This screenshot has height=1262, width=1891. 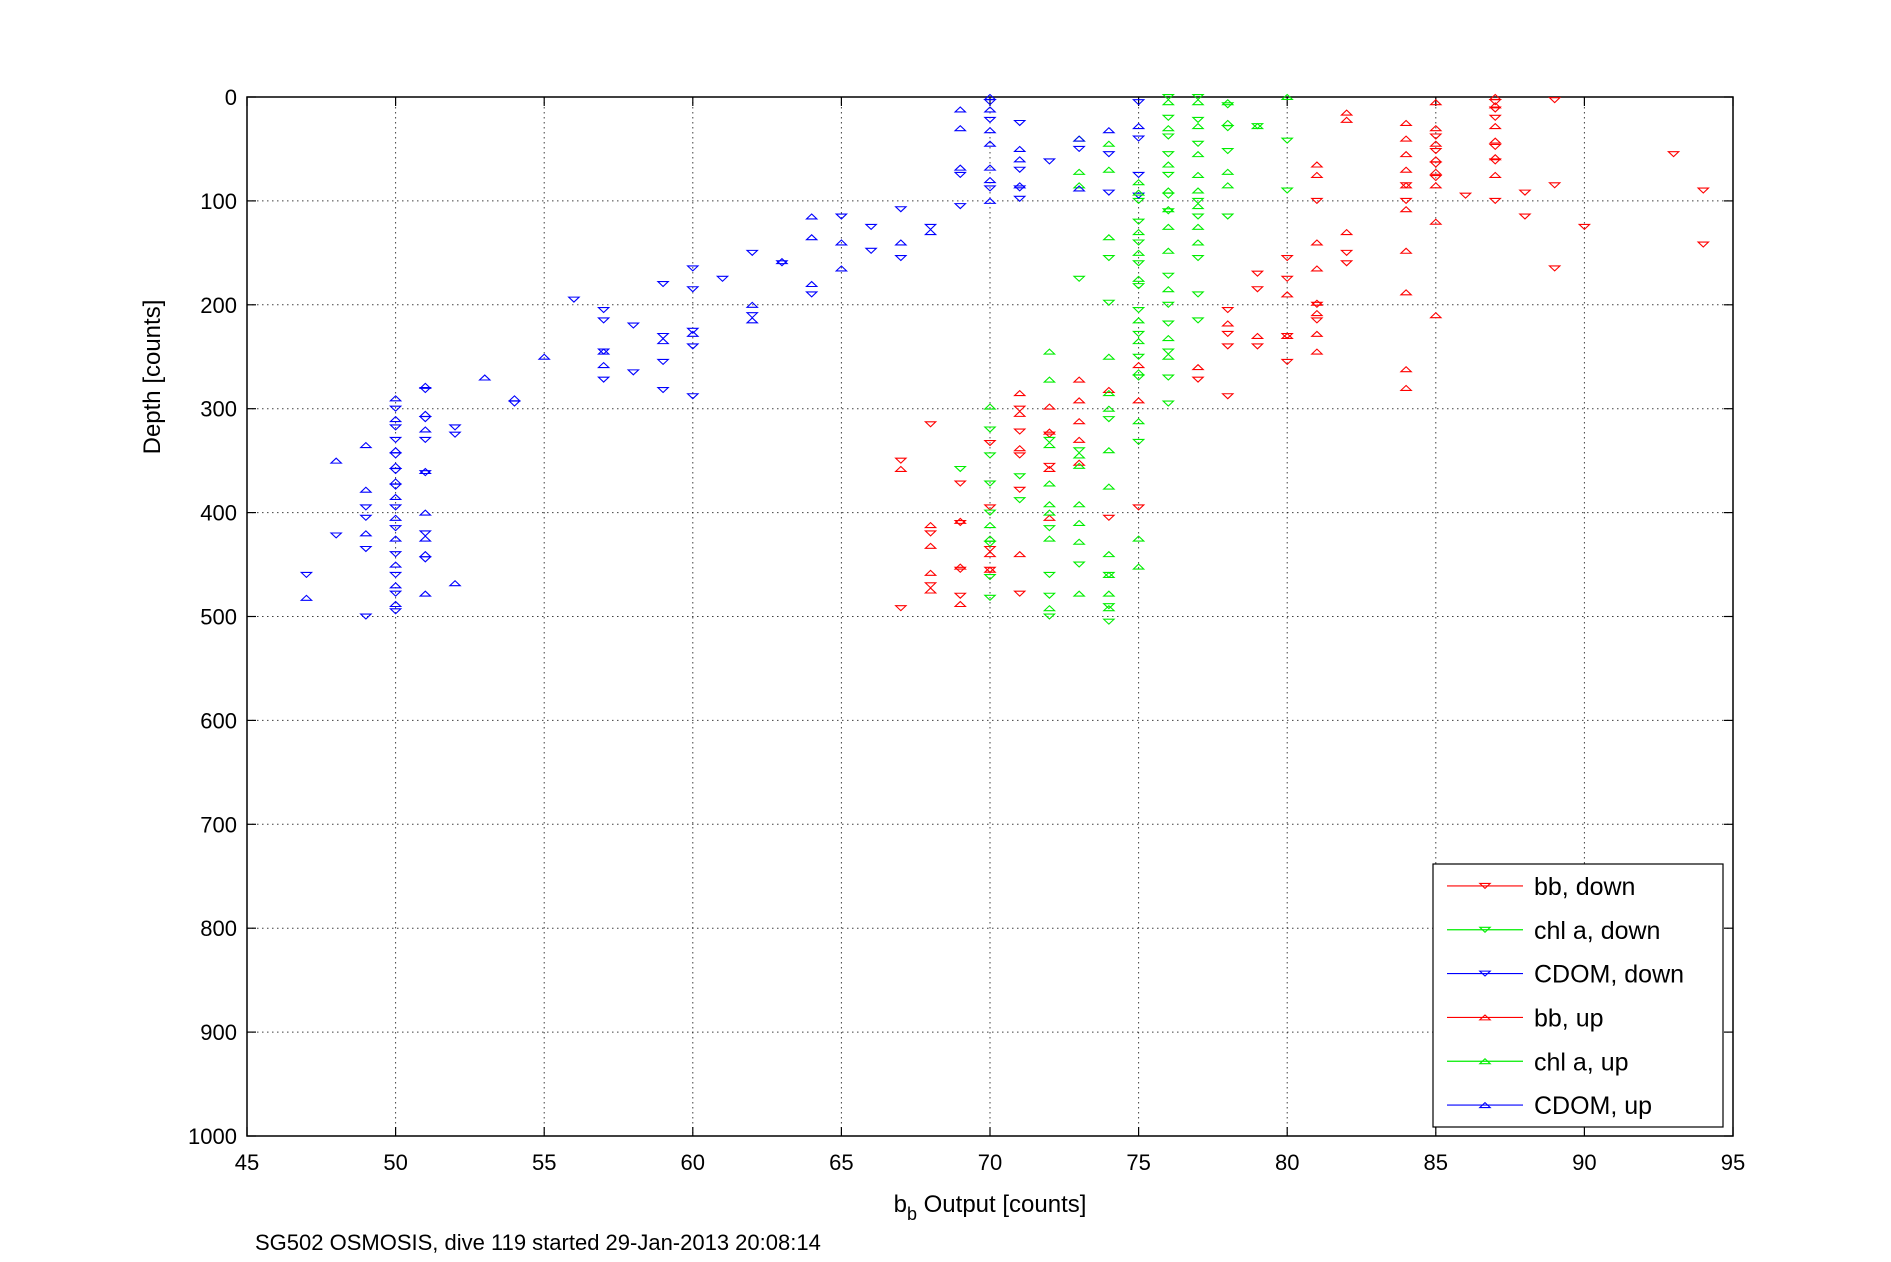 I want to click on x-tick-label: 90, so click(x=1584, y=1162).